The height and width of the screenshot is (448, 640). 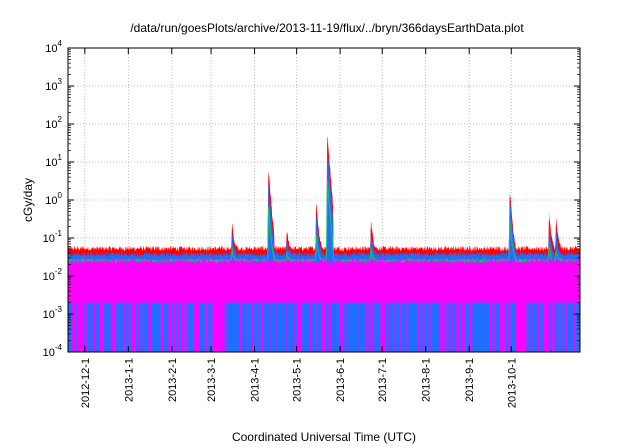 I want to click on x-tick-label: 2013-5-1, so click(x=298, y=380).